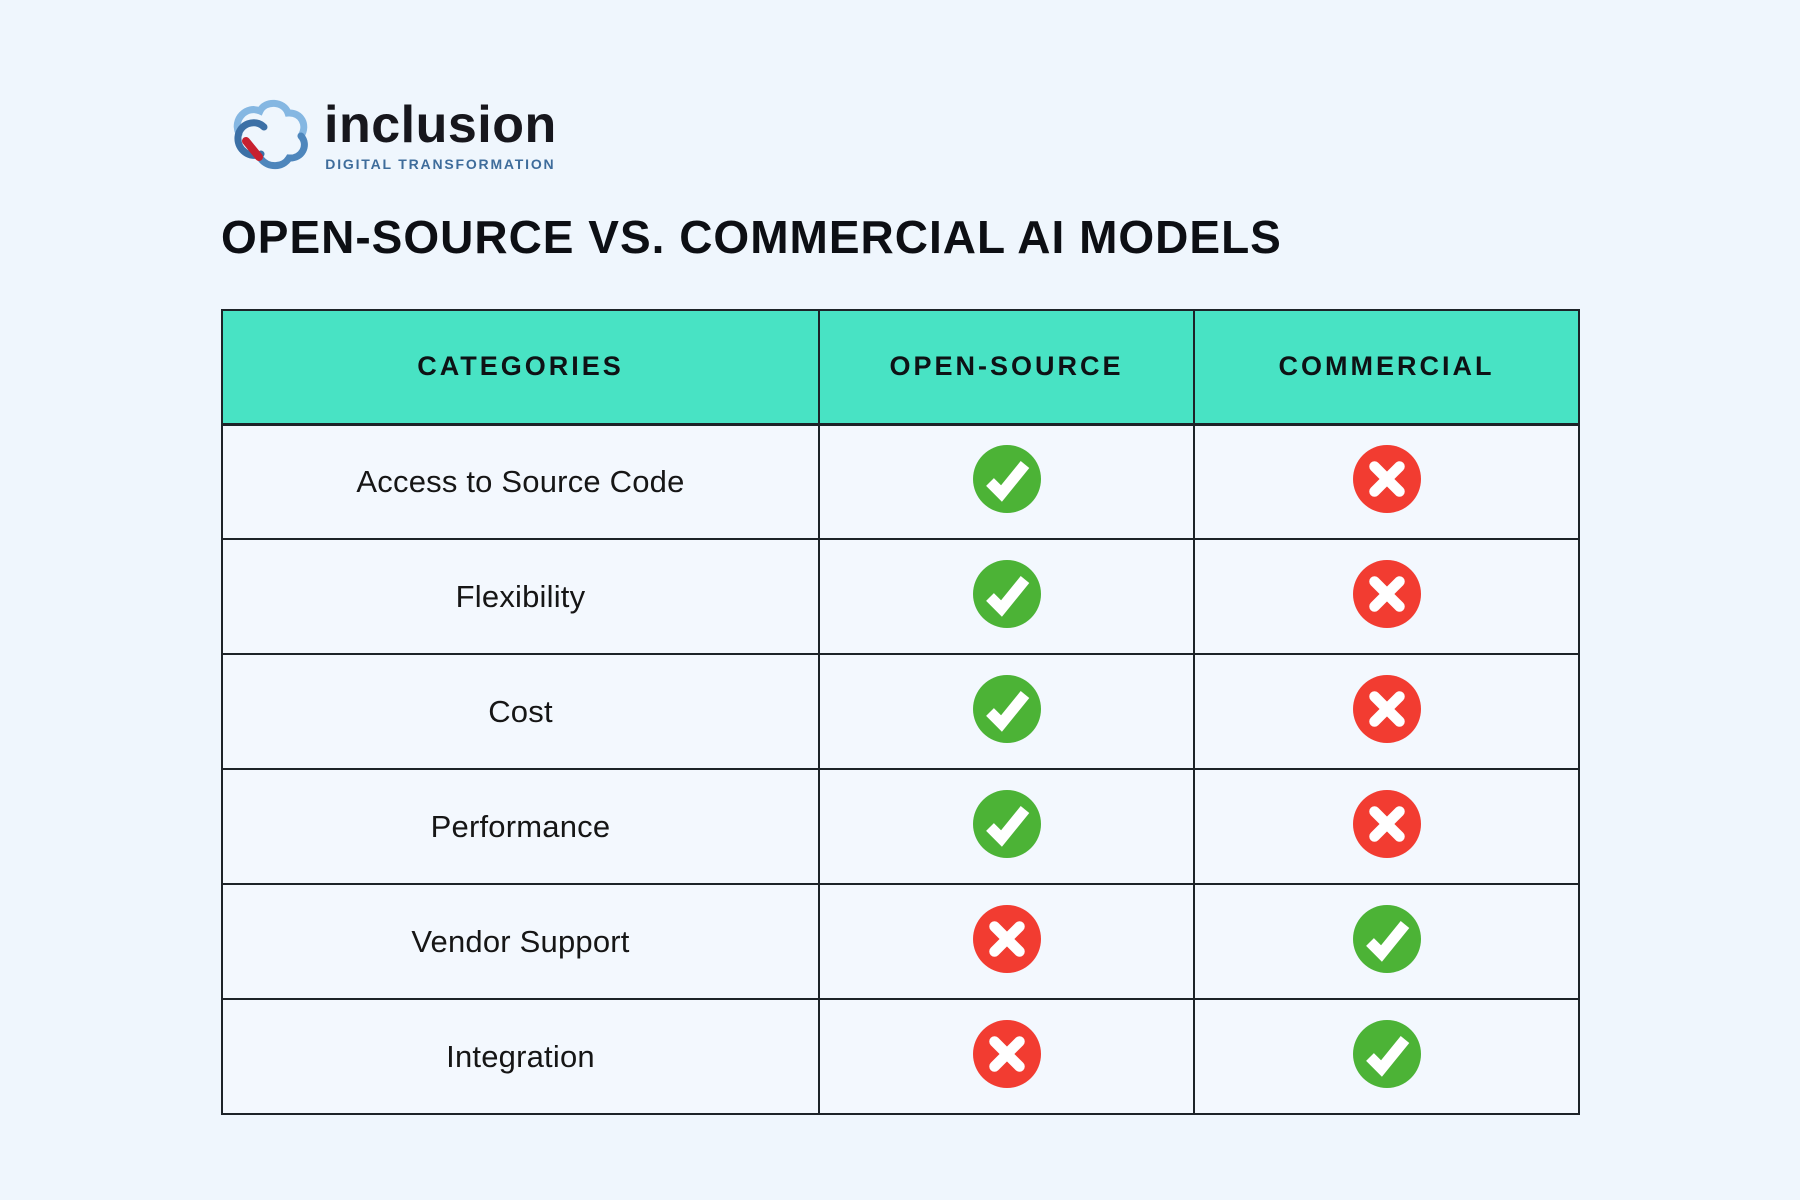 Image resolution: width=1800 pixels, height=1200 pixels. What do you see at coordinates (520, 1056) in the screenshot?
I see `category-label: Integration` at bounding box center [520, 1056].